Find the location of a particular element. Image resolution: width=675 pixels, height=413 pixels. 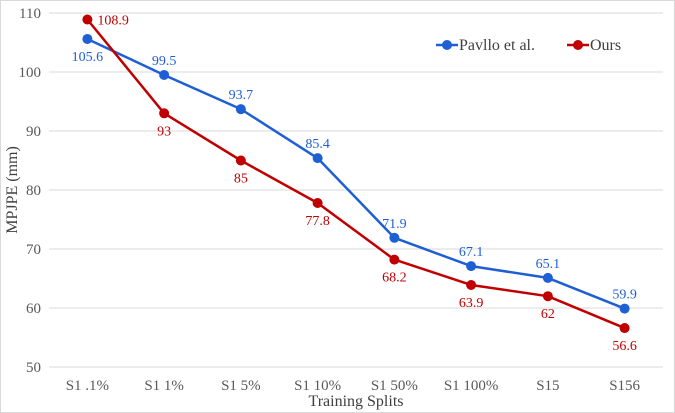

data-label: 105.6 is located at coordinates (88, 57).